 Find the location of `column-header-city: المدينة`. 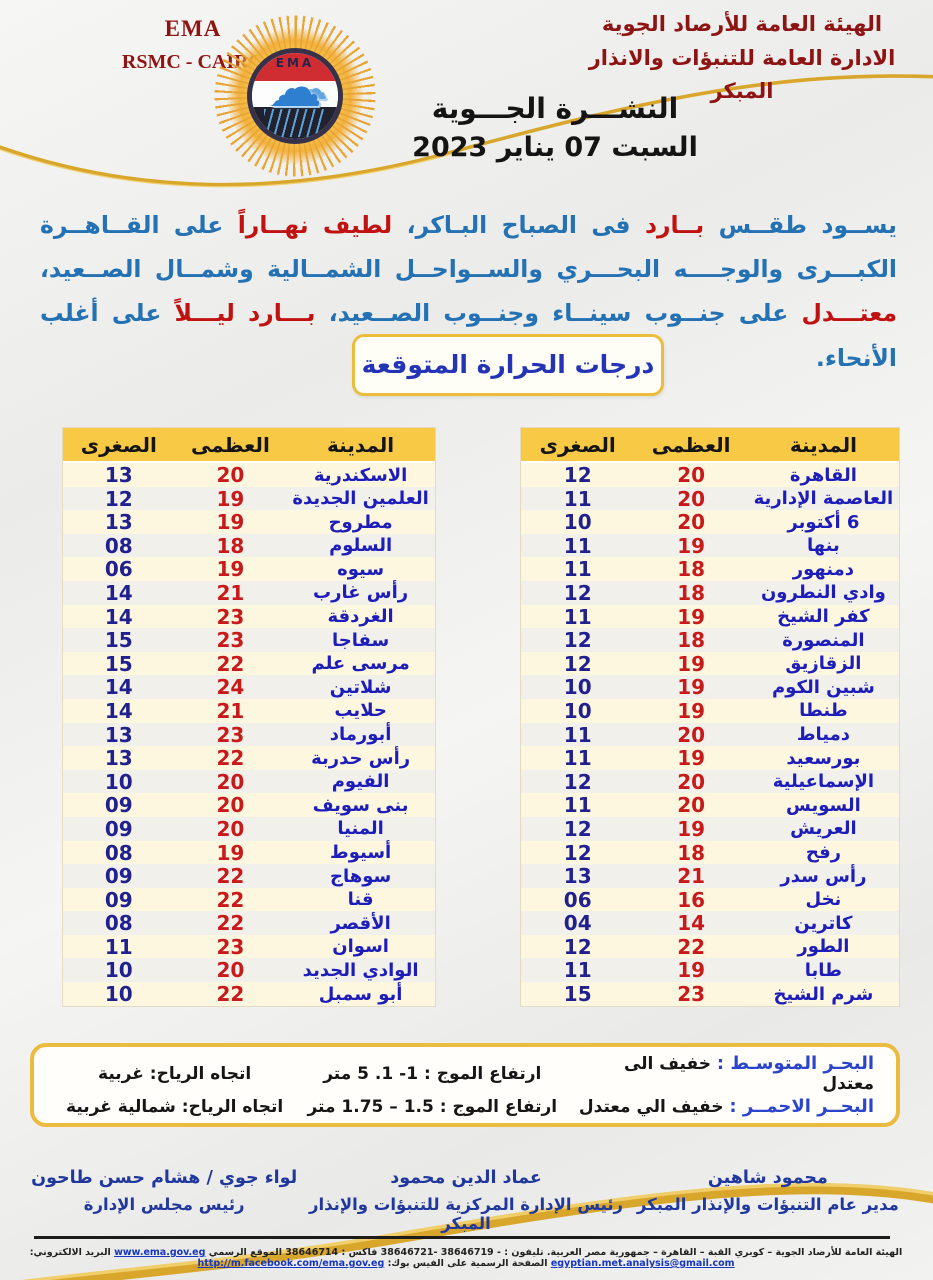

column-header-city: المدينة is located at coordinates (361, 444).